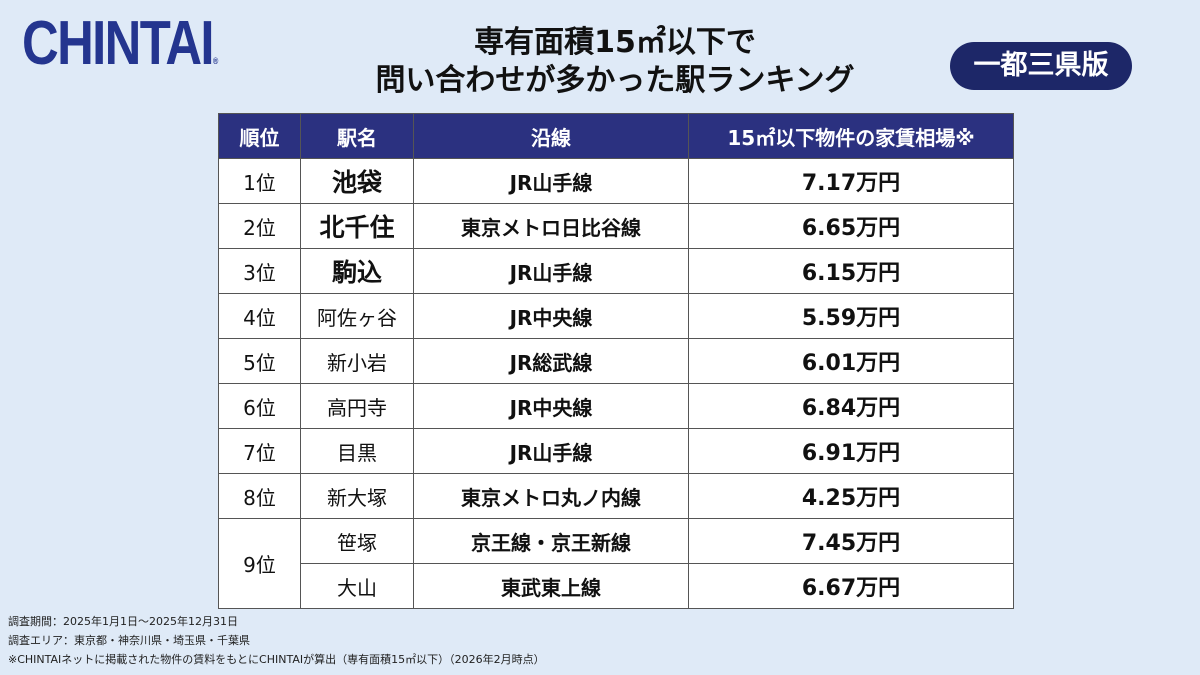 The height and width of the screenshot is (675, 1200). What do you see at coordinates (551, 226) in the screenshot?
I see `line-cell: 東京メトロ日比谷線` at bounding box center [551, 226].